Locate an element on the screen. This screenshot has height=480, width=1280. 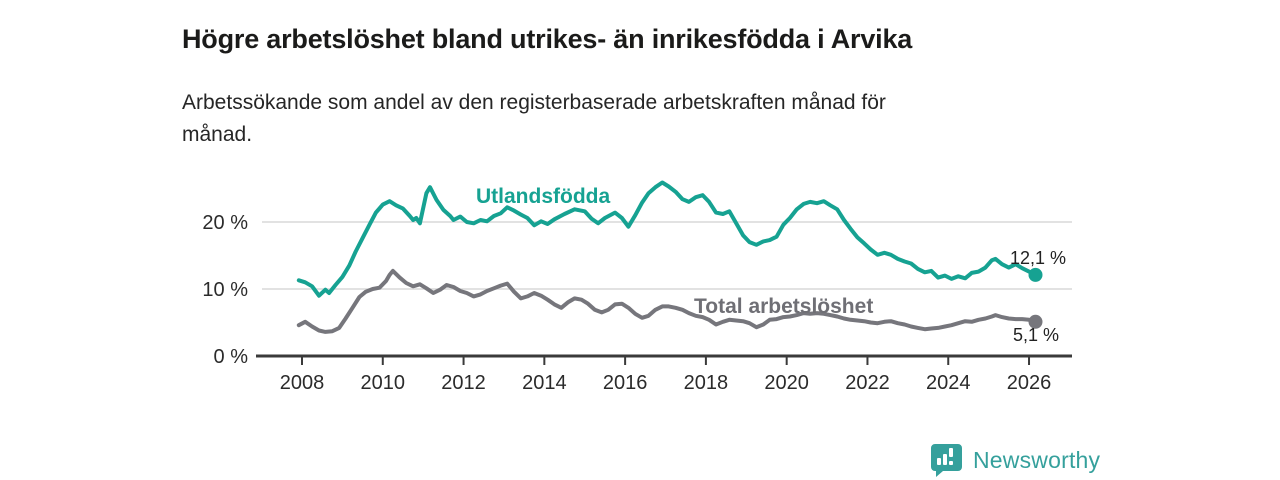
series-line-total is located at coordinates (667, 301).